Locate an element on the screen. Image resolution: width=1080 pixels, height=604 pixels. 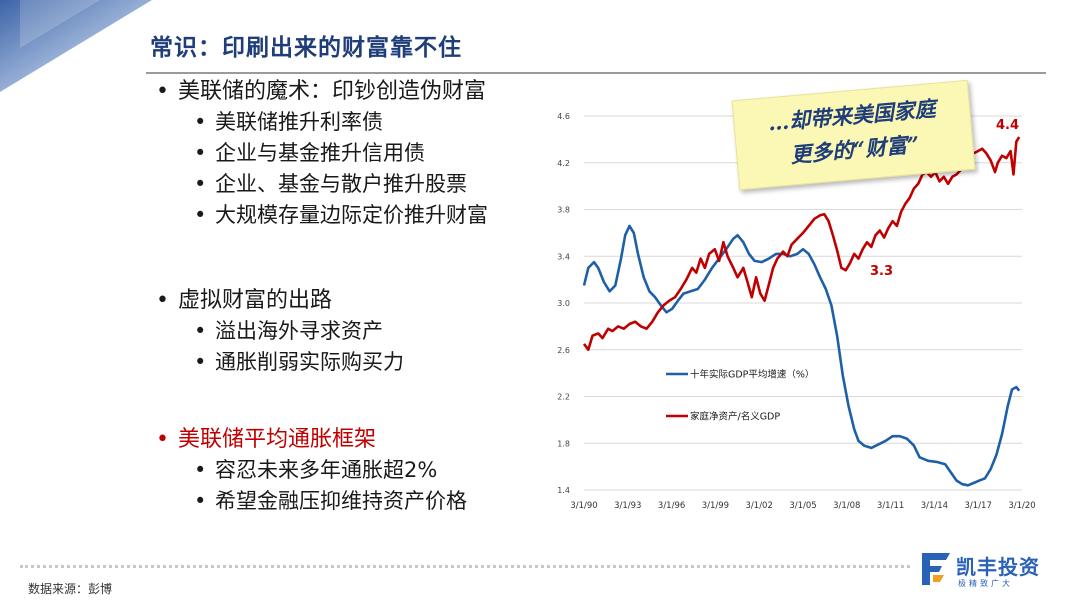
page-title: 常识：印刷出来的财富靠不住 is located at coordinates (306, 48).